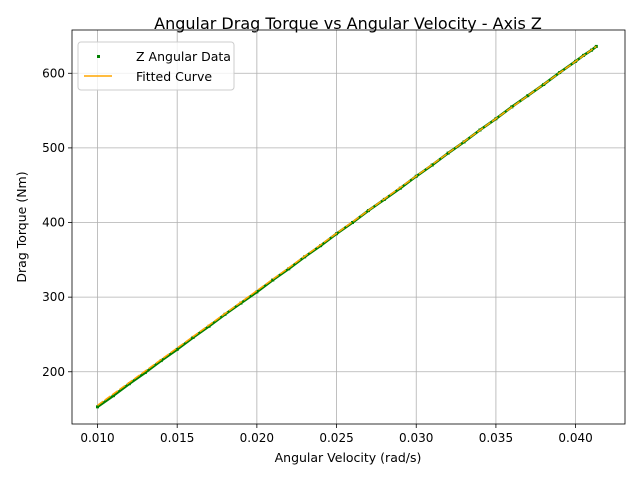 This screenshot has width=640, height=480. I want to click on legend-marker-scatter, so click(98, 56).